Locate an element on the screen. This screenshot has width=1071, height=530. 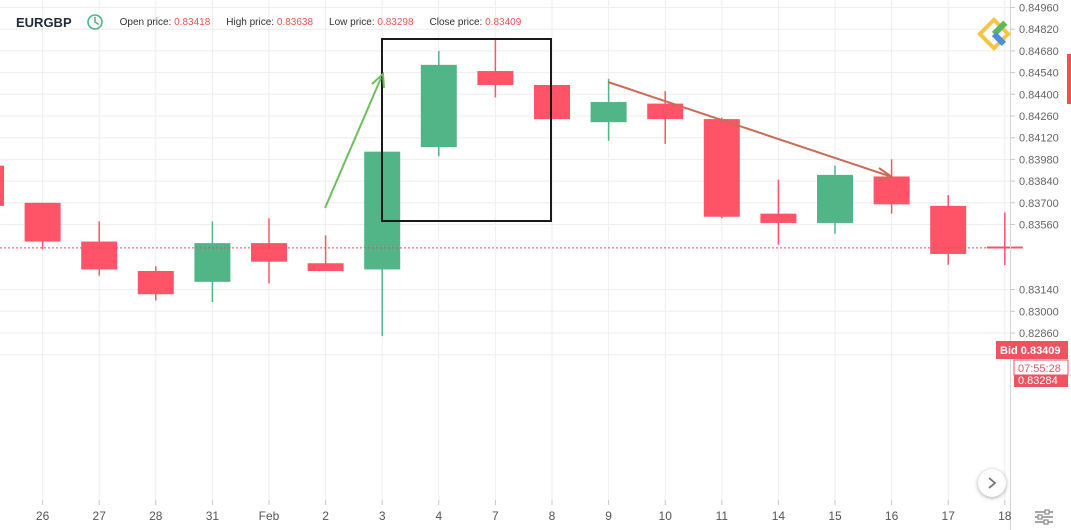
close-price-field: Close price: 0.83409 is located at coordinates (476, 22).